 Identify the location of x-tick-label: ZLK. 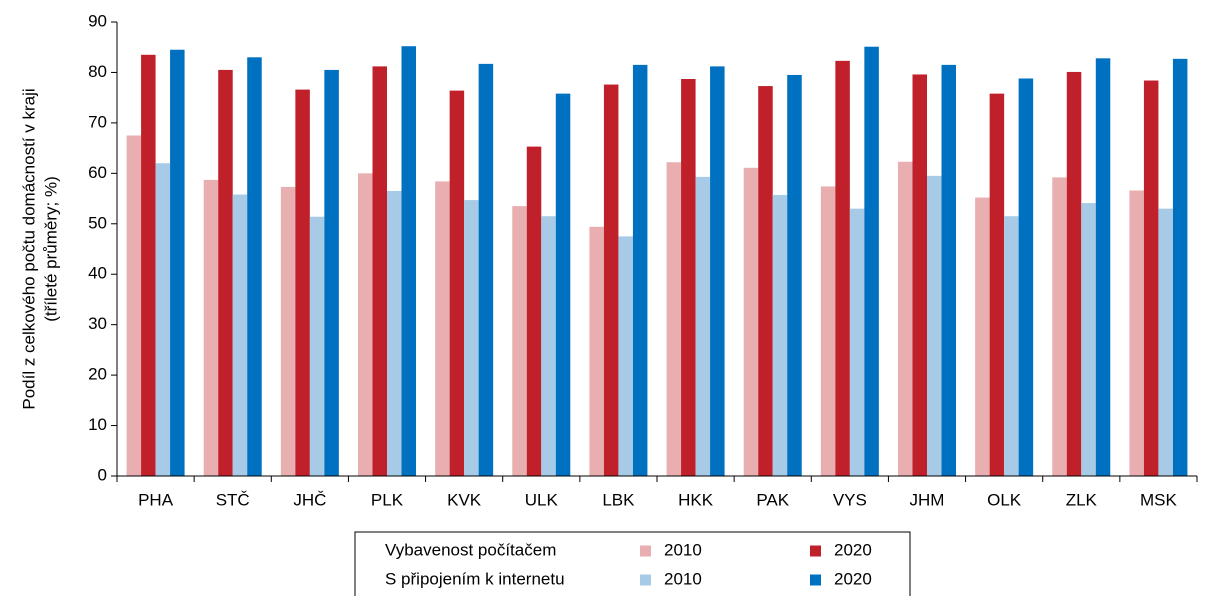
(1082, 499).